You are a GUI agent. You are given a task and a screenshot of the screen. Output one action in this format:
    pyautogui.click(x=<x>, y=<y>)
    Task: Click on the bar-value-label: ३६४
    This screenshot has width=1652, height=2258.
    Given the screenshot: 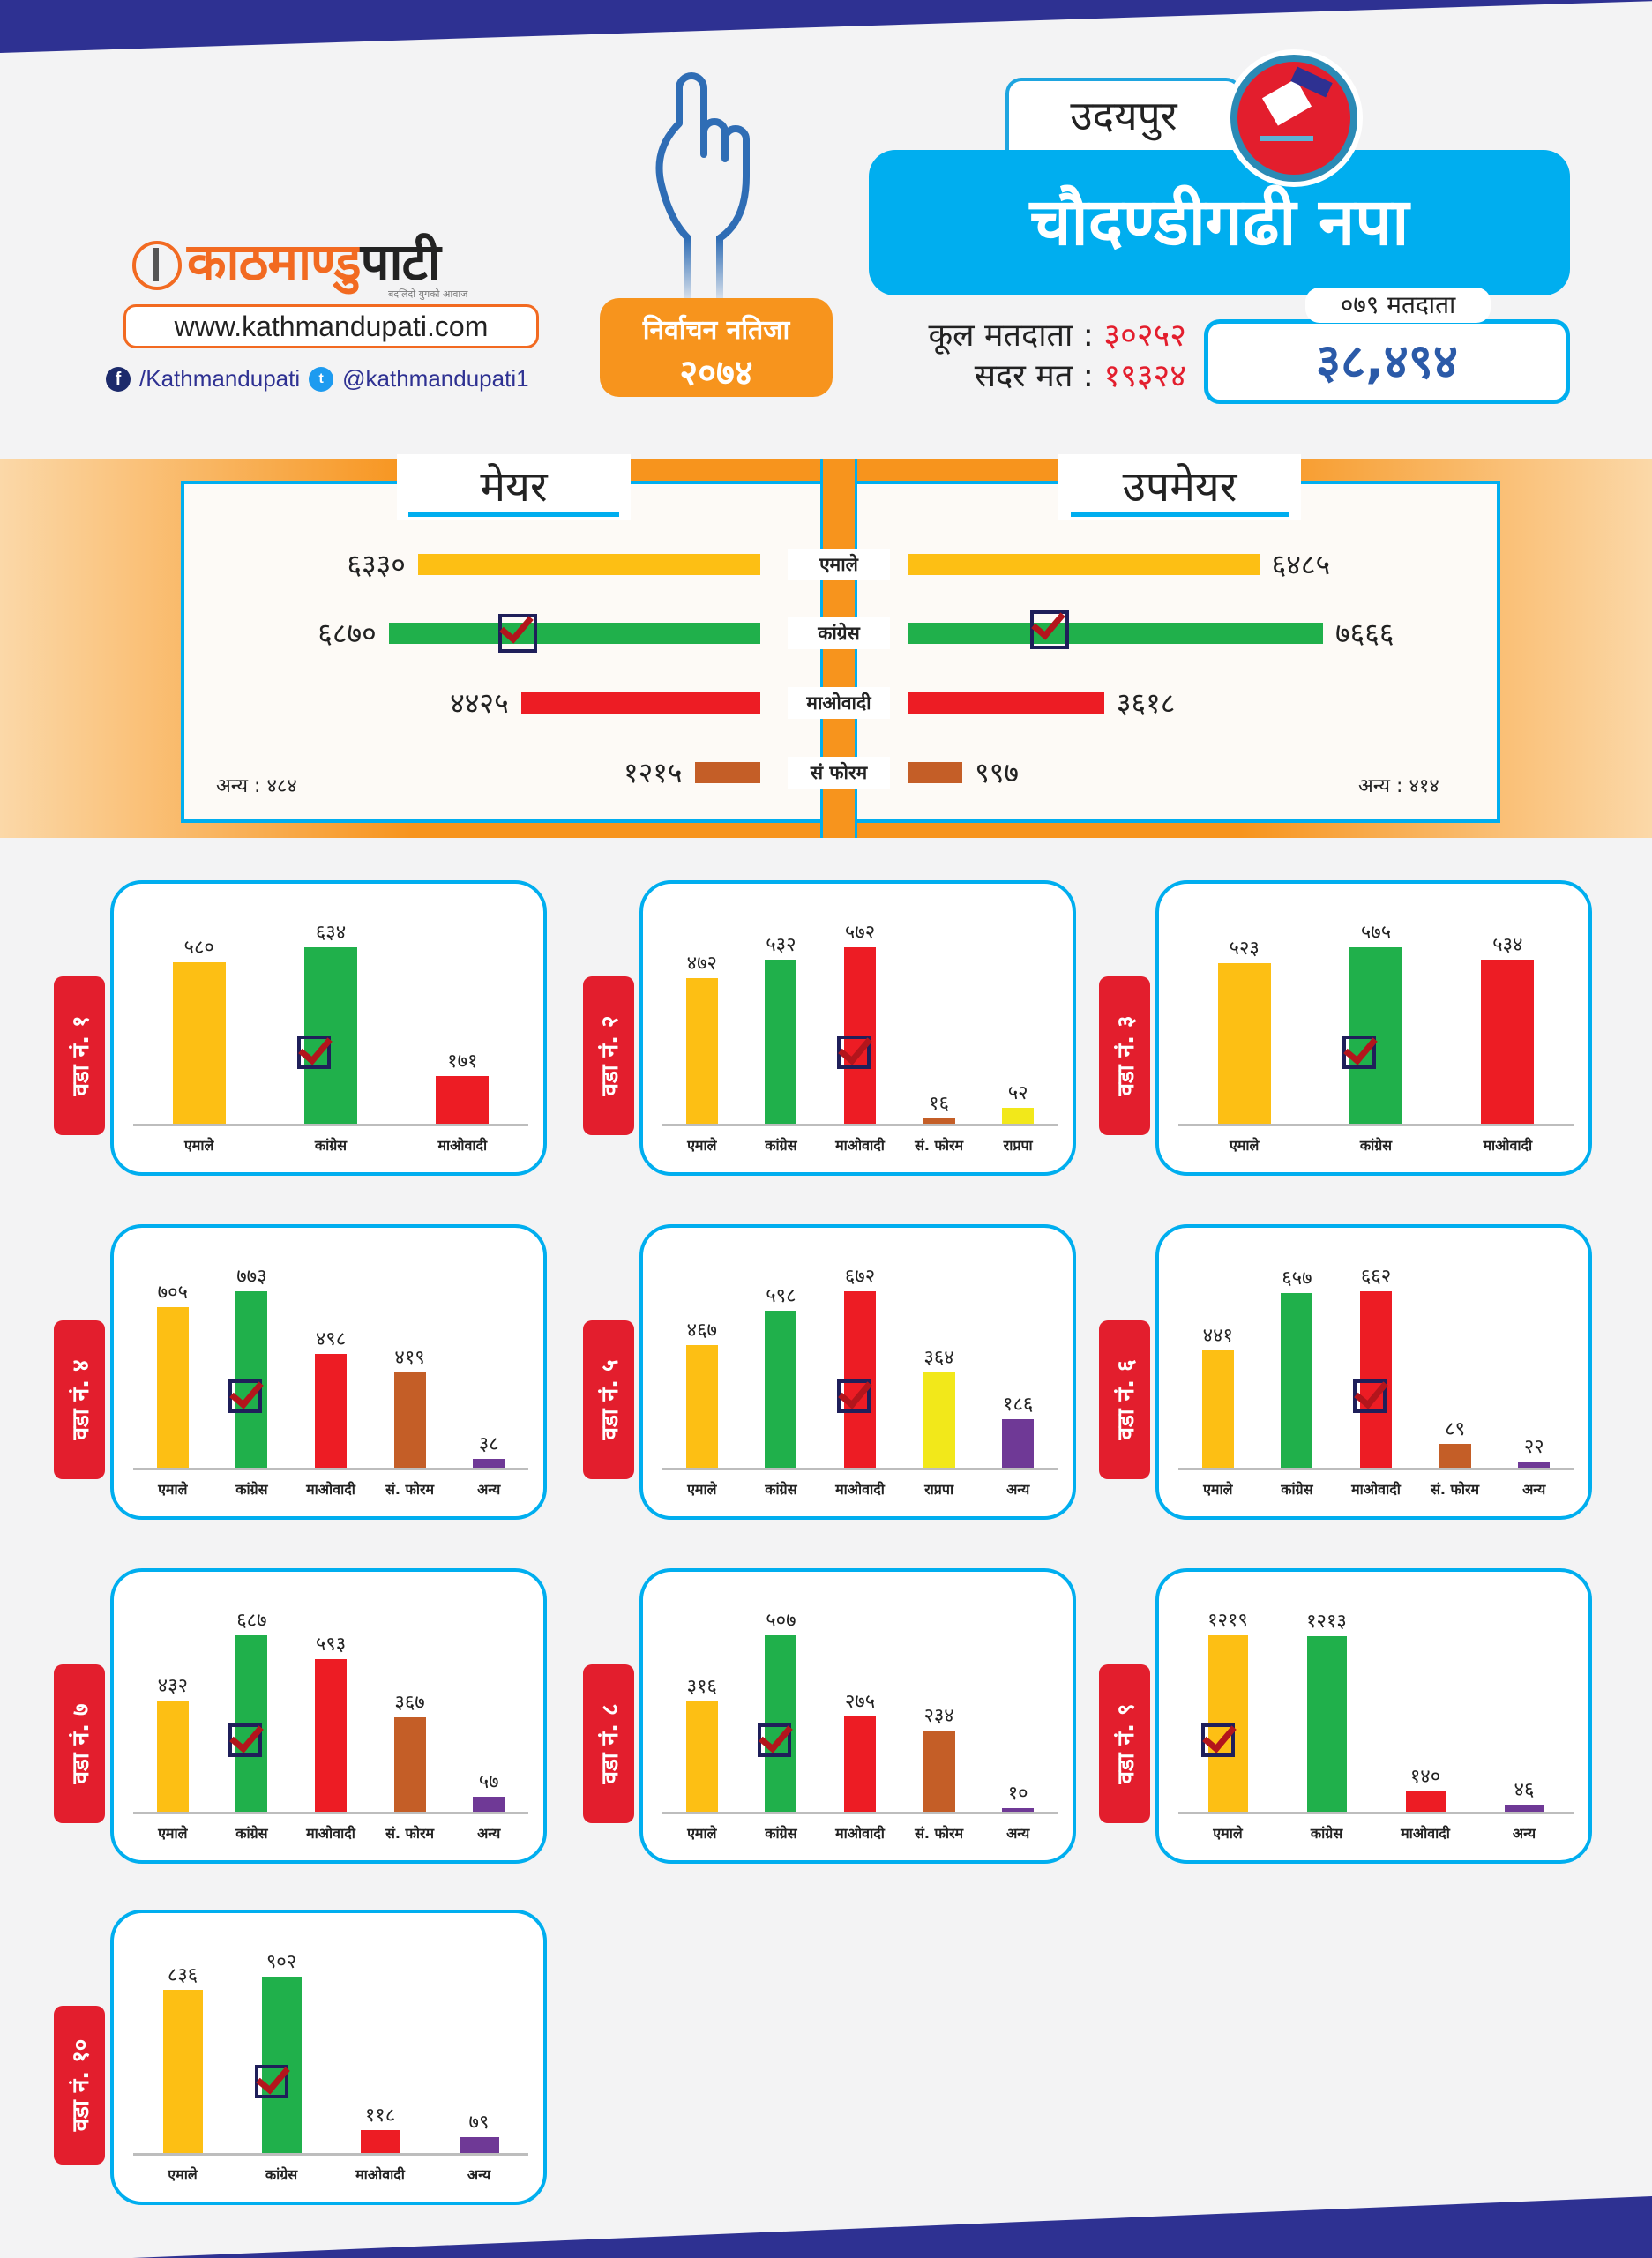 What is the action you would take?
    pyautogui.click(x=938, y=1358)
    